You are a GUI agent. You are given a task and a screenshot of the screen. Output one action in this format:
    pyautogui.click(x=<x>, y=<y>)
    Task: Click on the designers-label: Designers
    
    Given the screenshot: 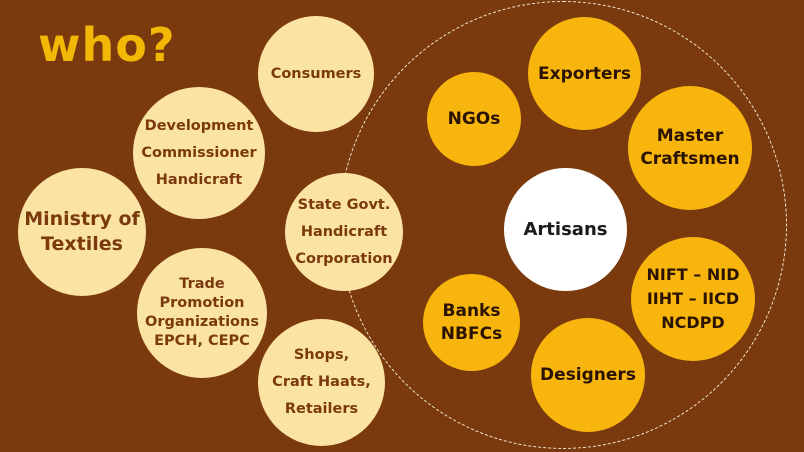 What is the action you would take?
    pyautogui.click(x=588, y=375)
    